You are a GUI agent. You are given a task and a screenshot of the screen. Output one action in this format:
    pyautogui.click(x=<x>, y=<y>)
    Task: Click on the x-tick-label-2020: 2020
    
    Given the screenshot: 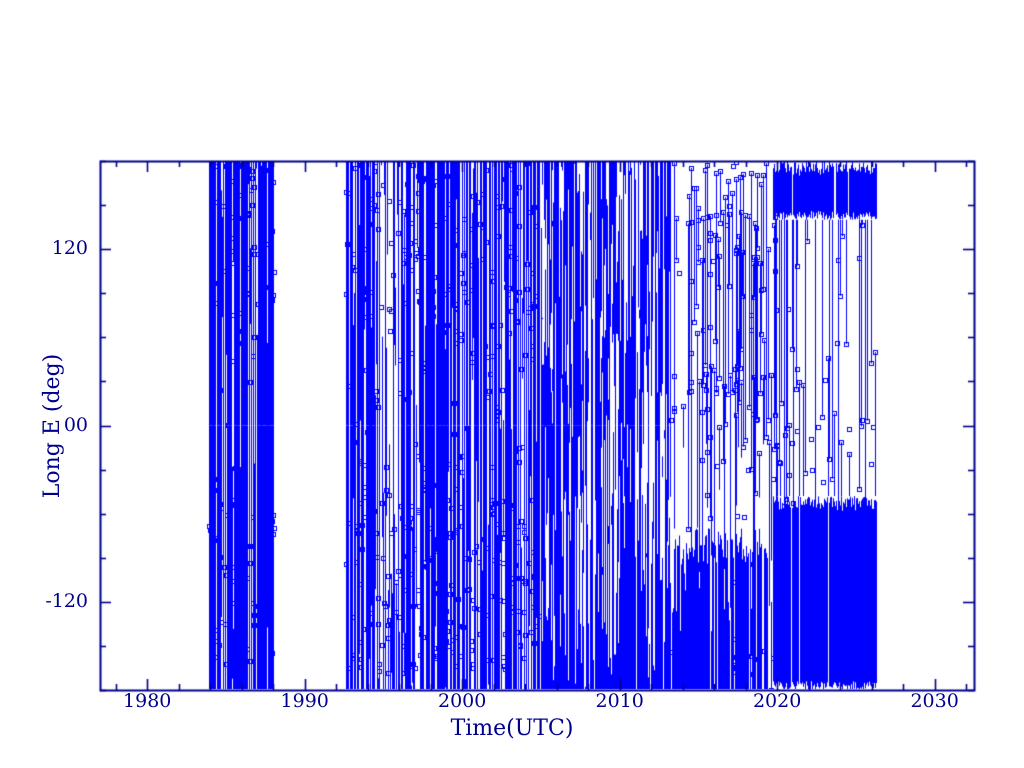 What is the action you would take?
    pyautogui.click(x=777, y=701)
    